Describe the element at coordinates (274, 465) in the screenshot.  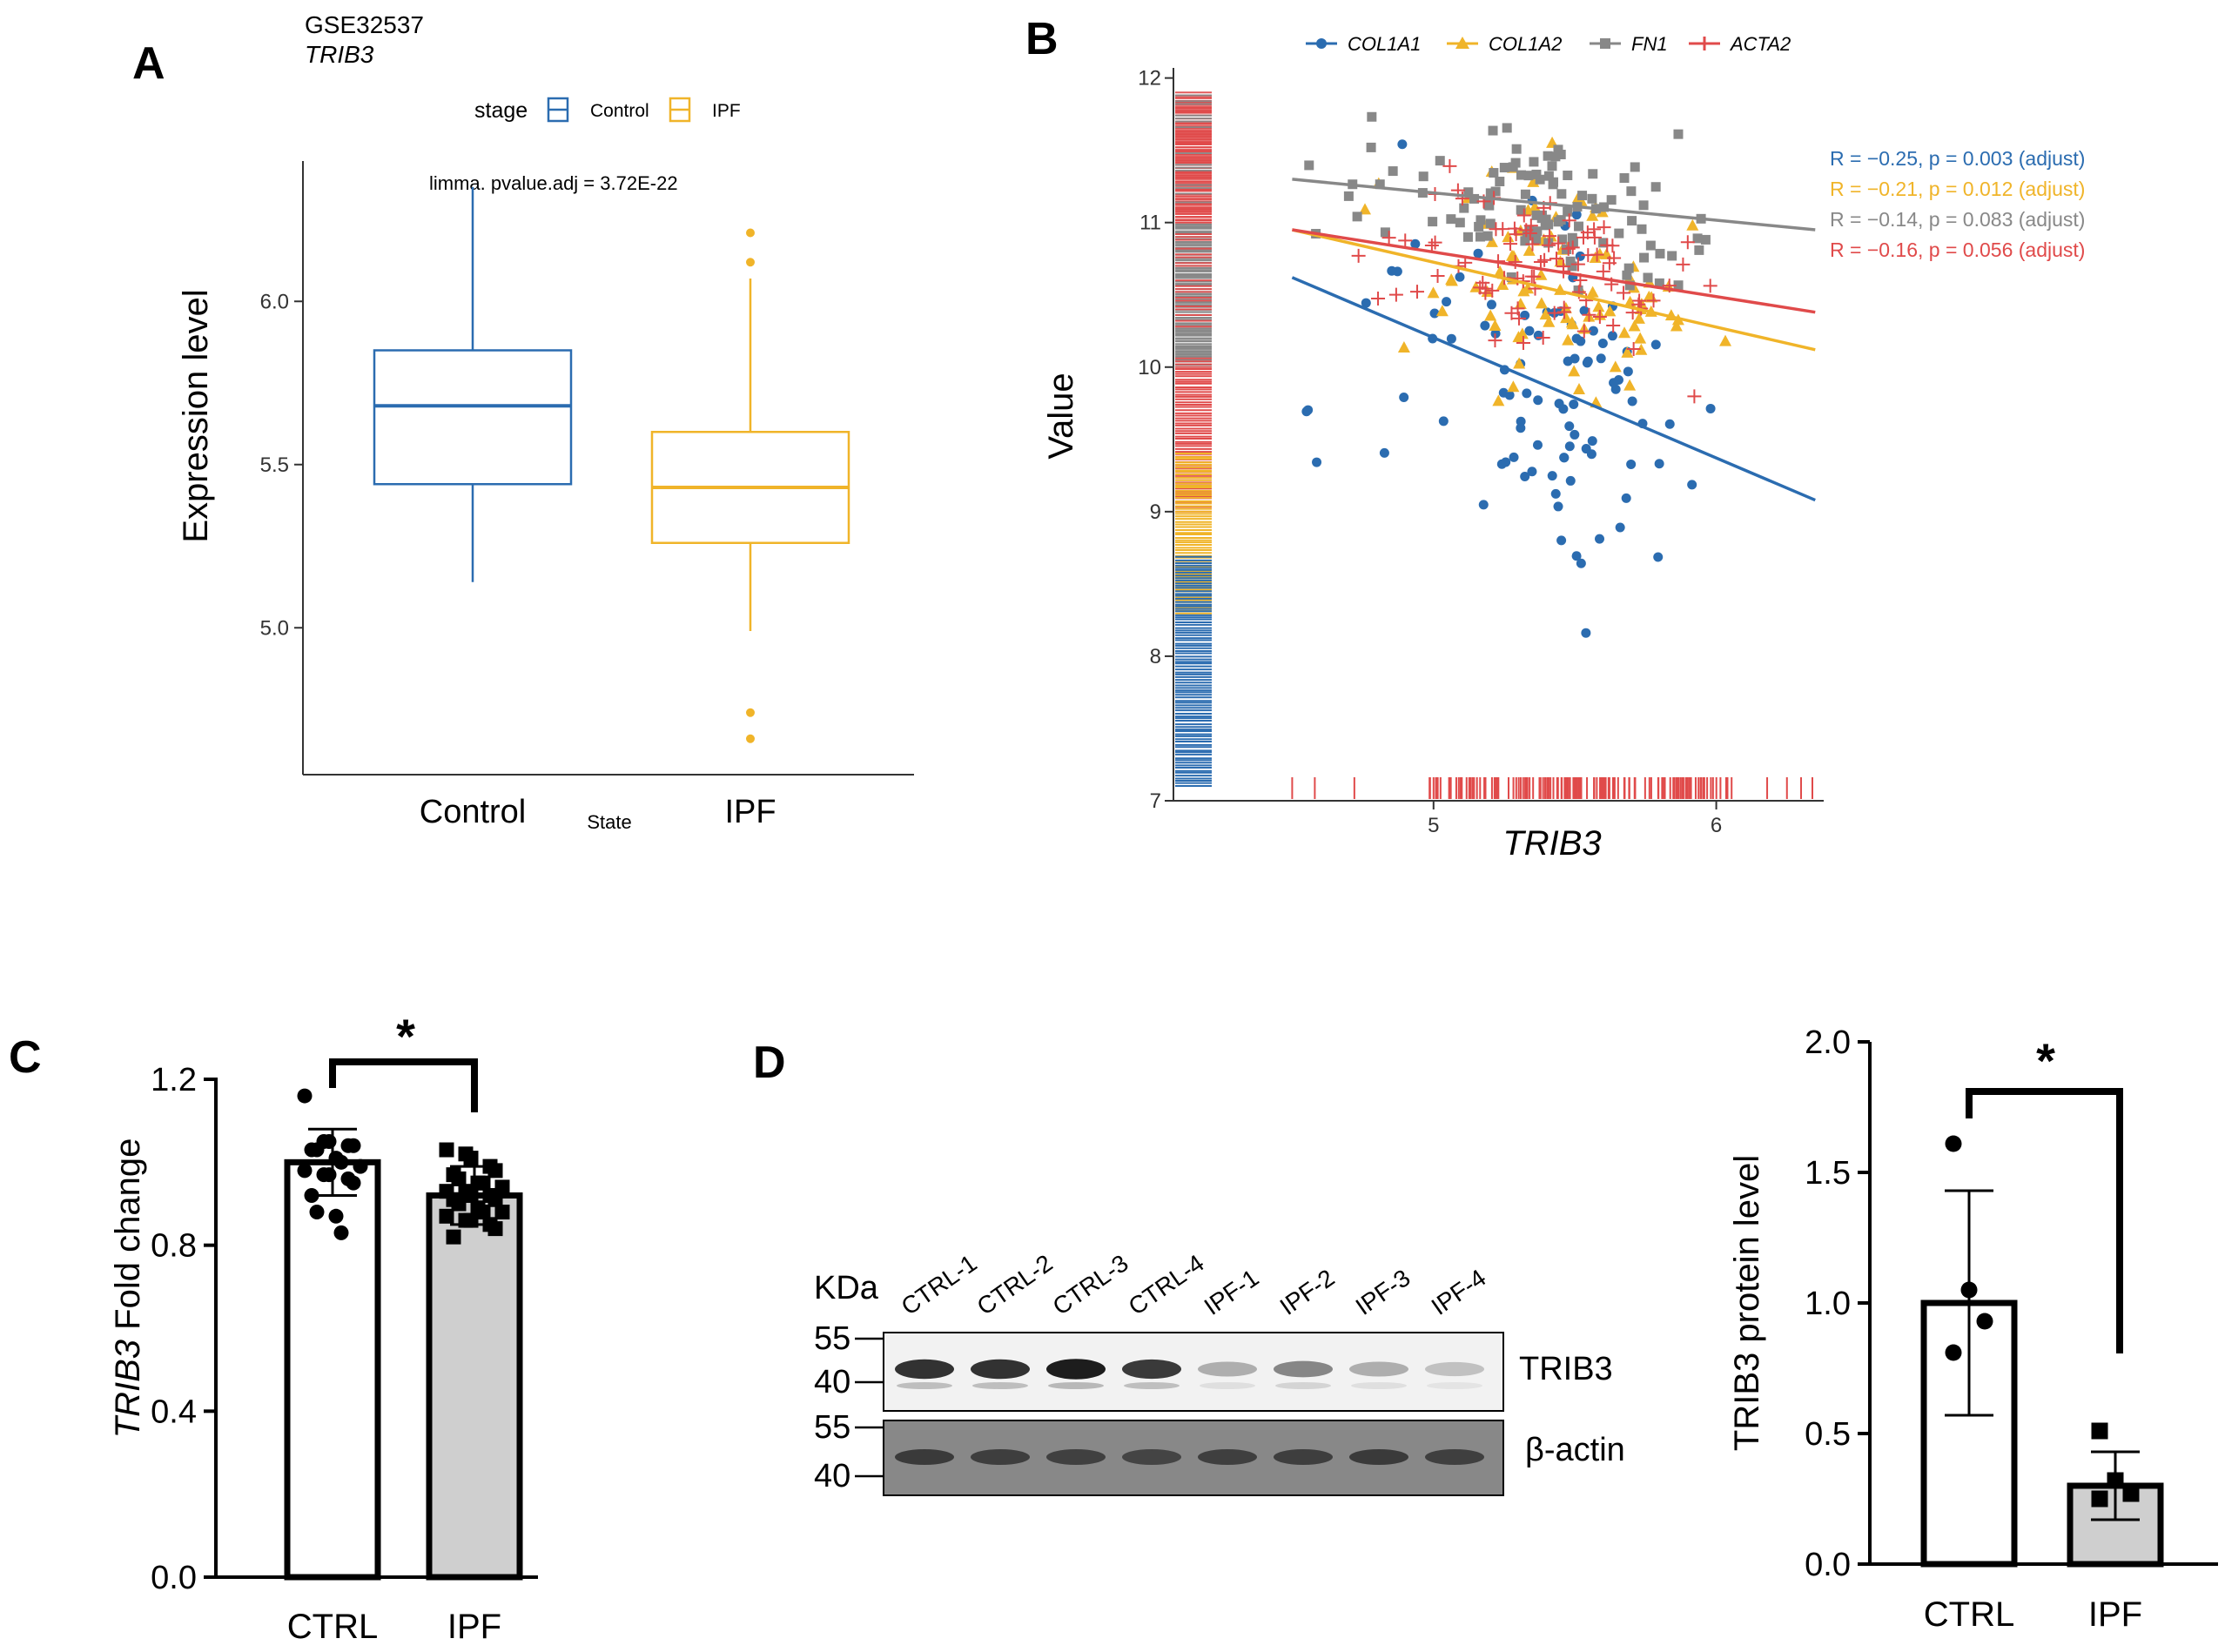
I see `panel-a-ytick-label: 5.5` at that location.